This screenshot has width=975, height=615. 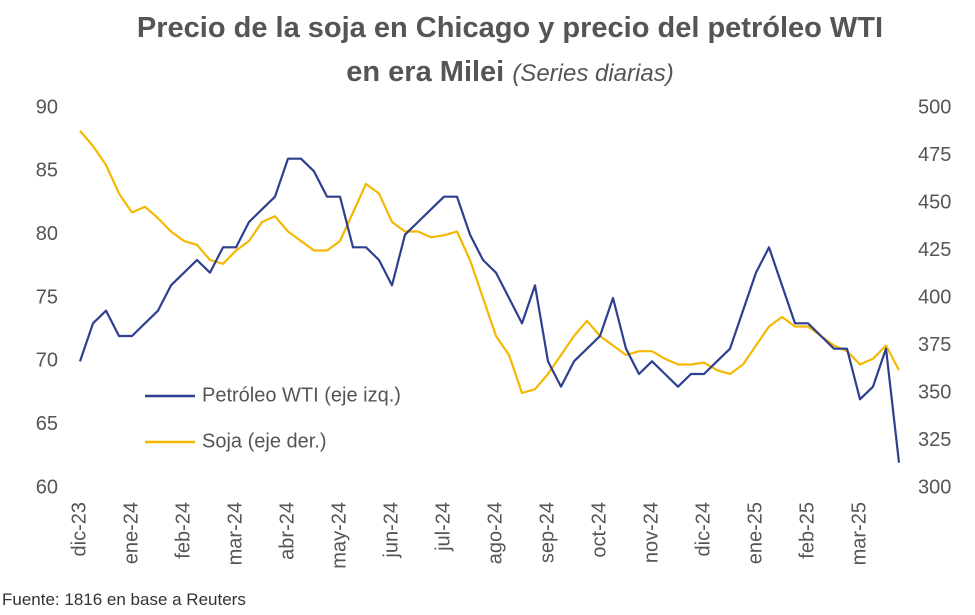 I want to click on x-tick-label: ene-25, so click(x=755, y=533).